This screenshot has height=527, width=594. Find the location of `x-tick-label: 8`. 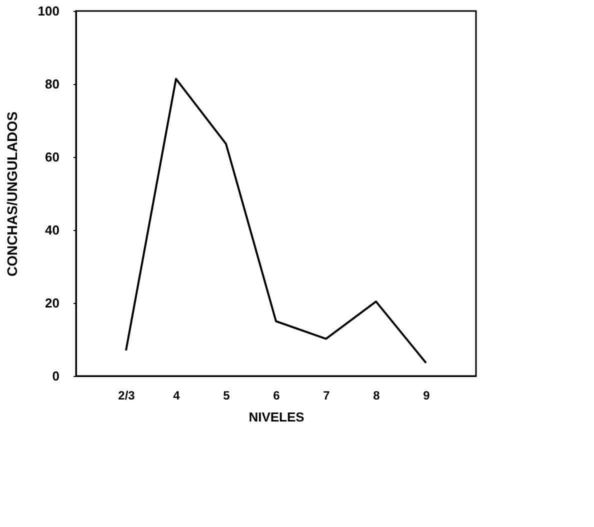

x-tick-label: 8 is located at coordinates (376, 395).